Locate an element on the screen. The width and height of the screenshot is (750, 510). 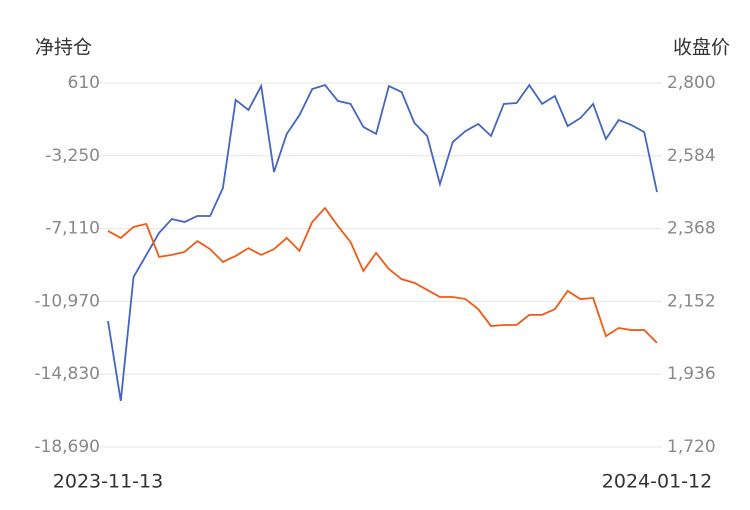
y-tick-label: -10,970 is located at coordinates (67, 301).